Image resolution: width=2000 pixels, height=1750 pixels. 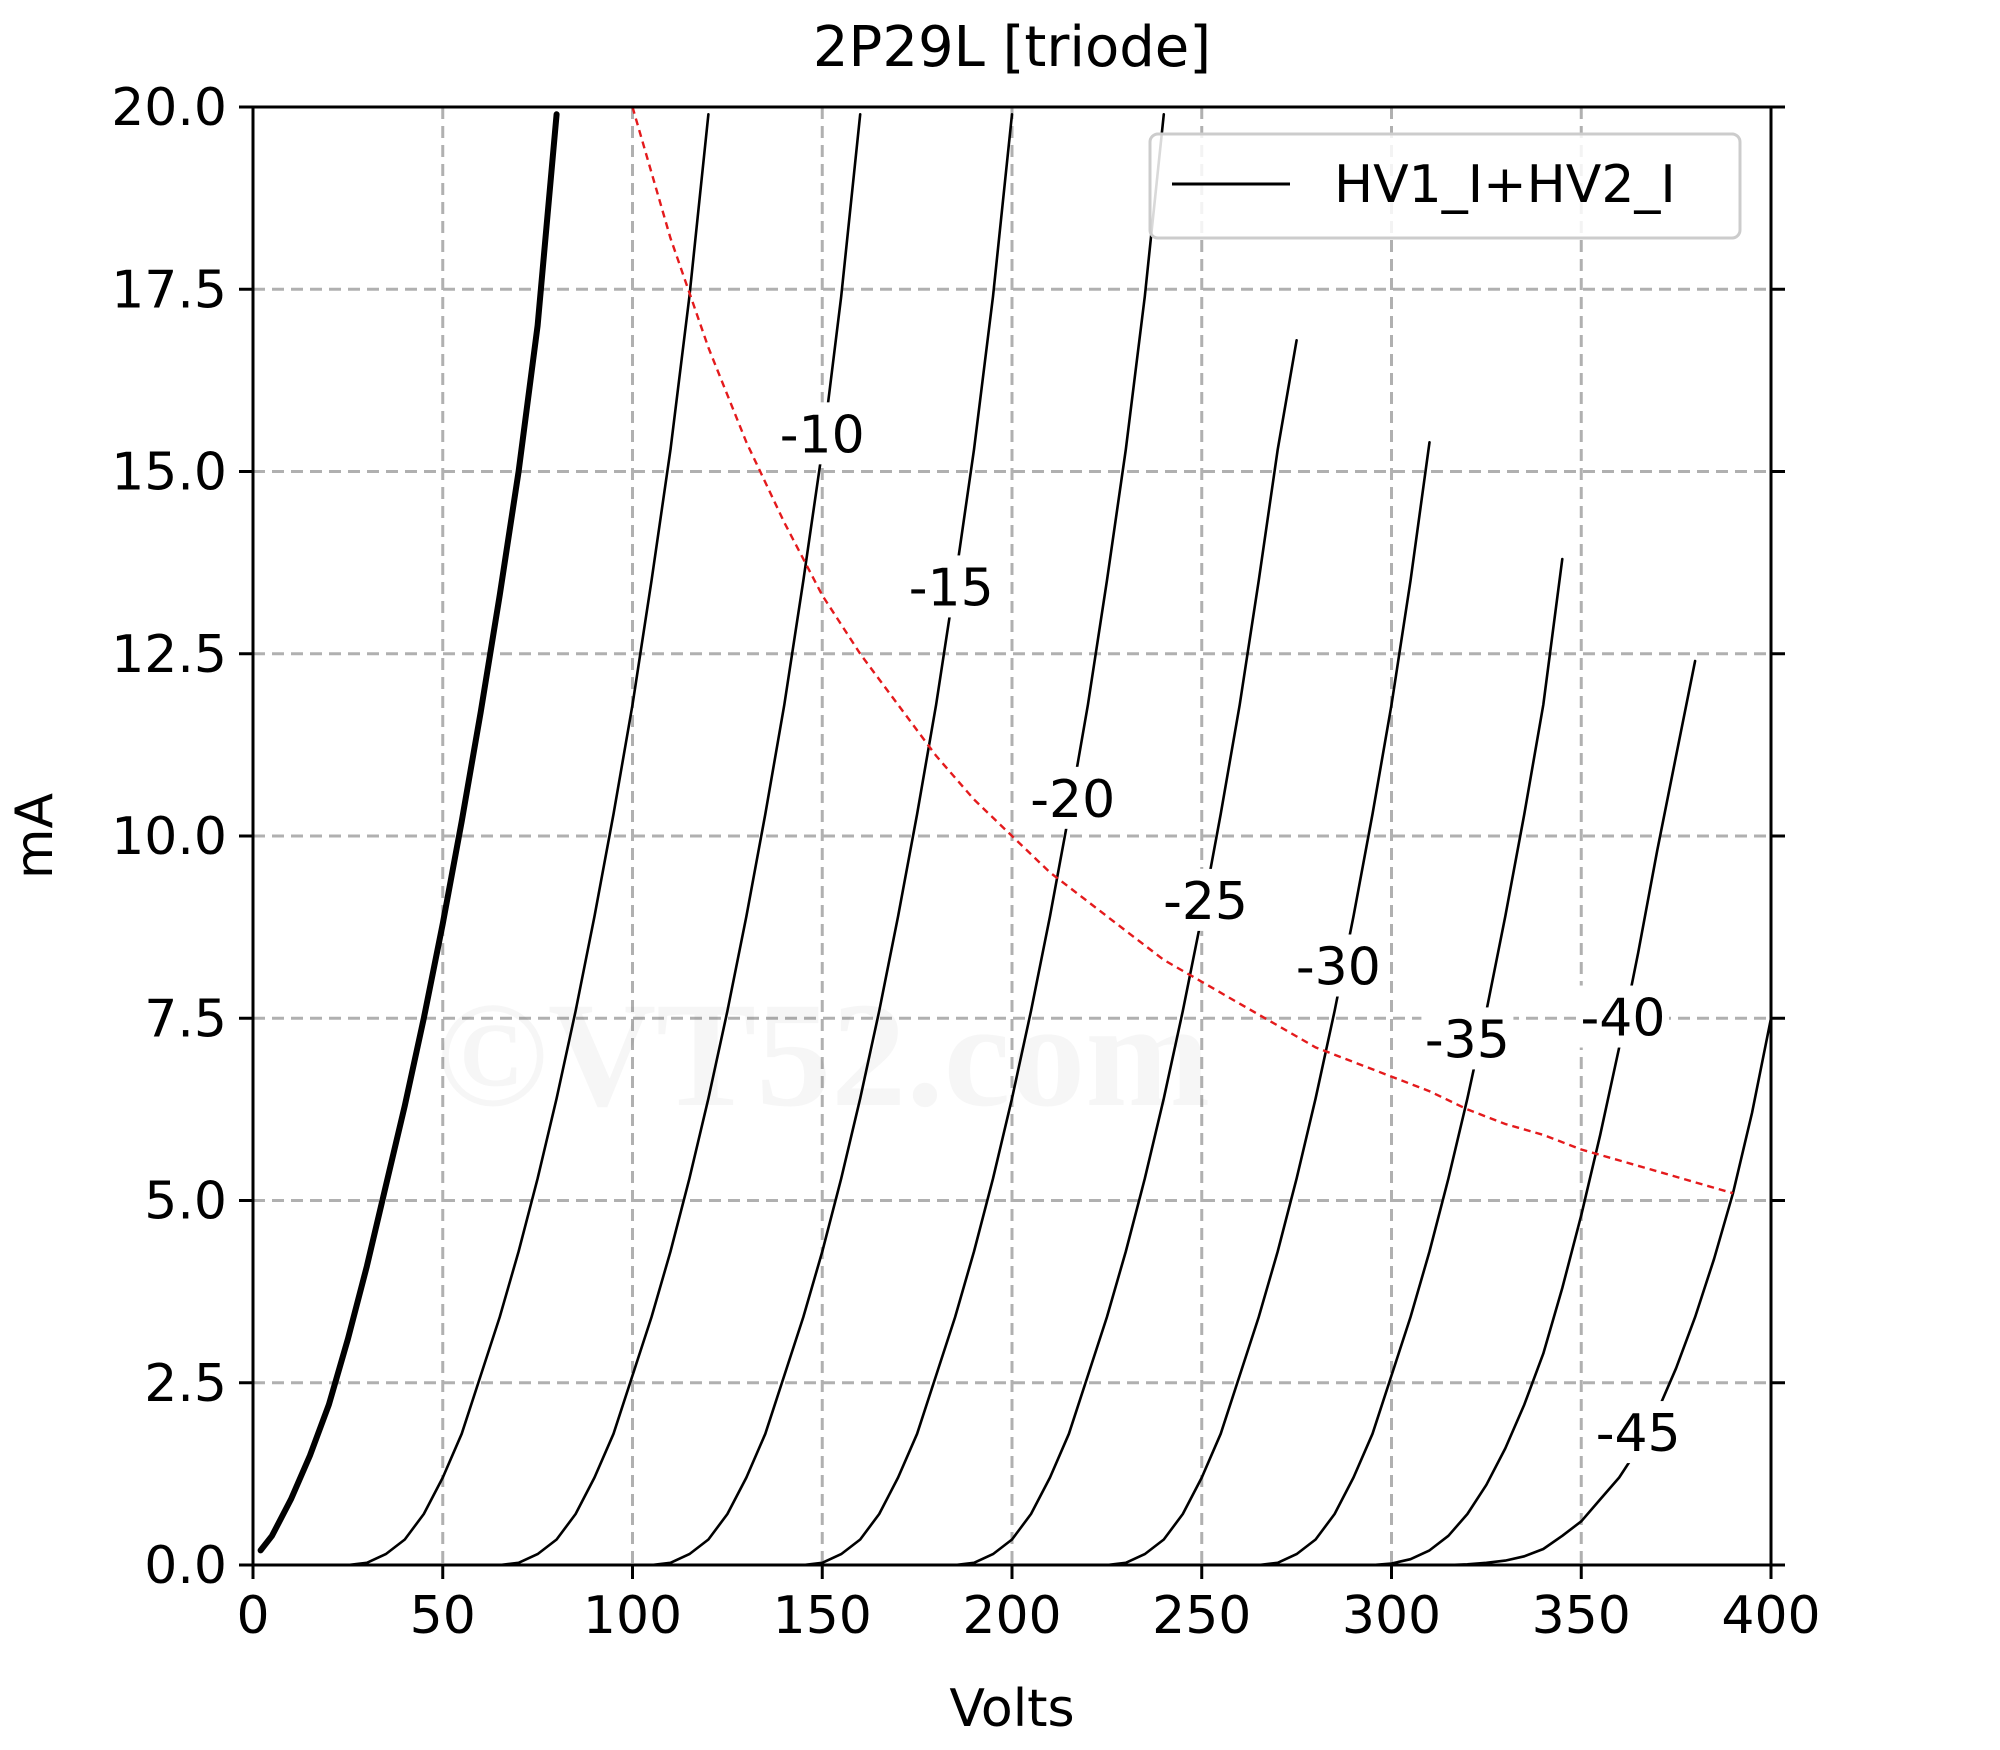 I want to click on y-tick-label: 15.0, so click(x=169, y=473).